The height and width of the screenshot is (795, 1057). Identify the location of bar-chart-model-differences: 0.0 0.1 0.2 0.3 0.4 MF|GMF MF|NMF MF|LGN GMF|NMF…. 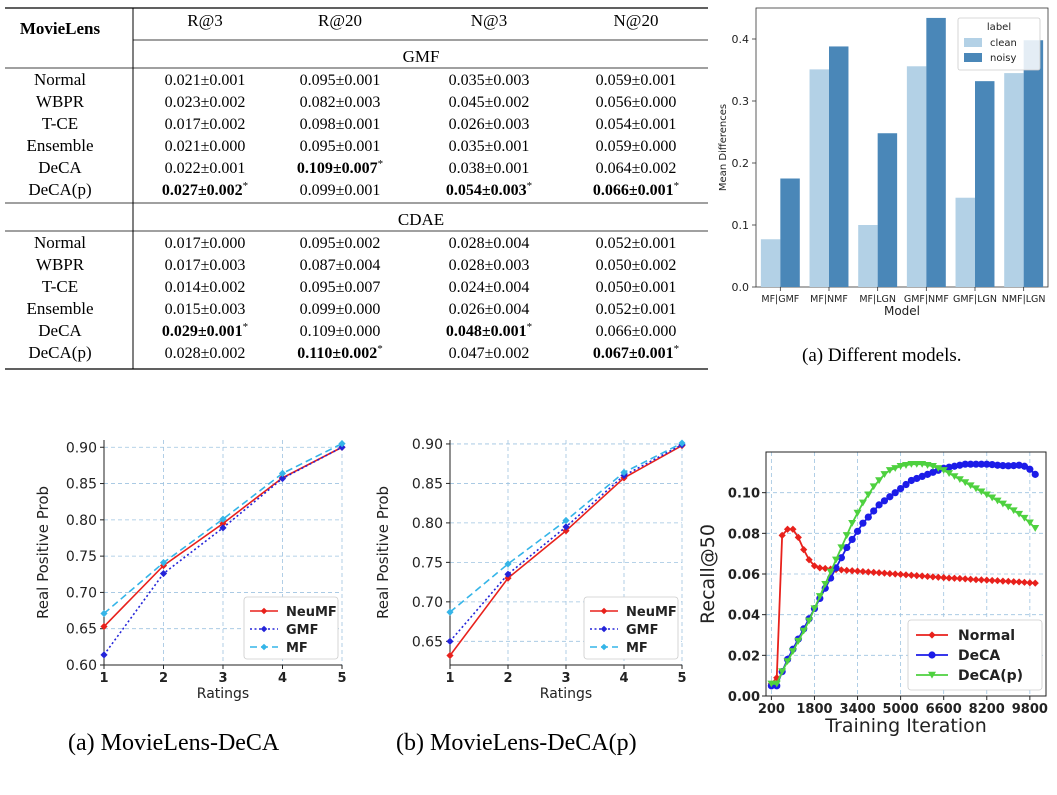
(883, 162).